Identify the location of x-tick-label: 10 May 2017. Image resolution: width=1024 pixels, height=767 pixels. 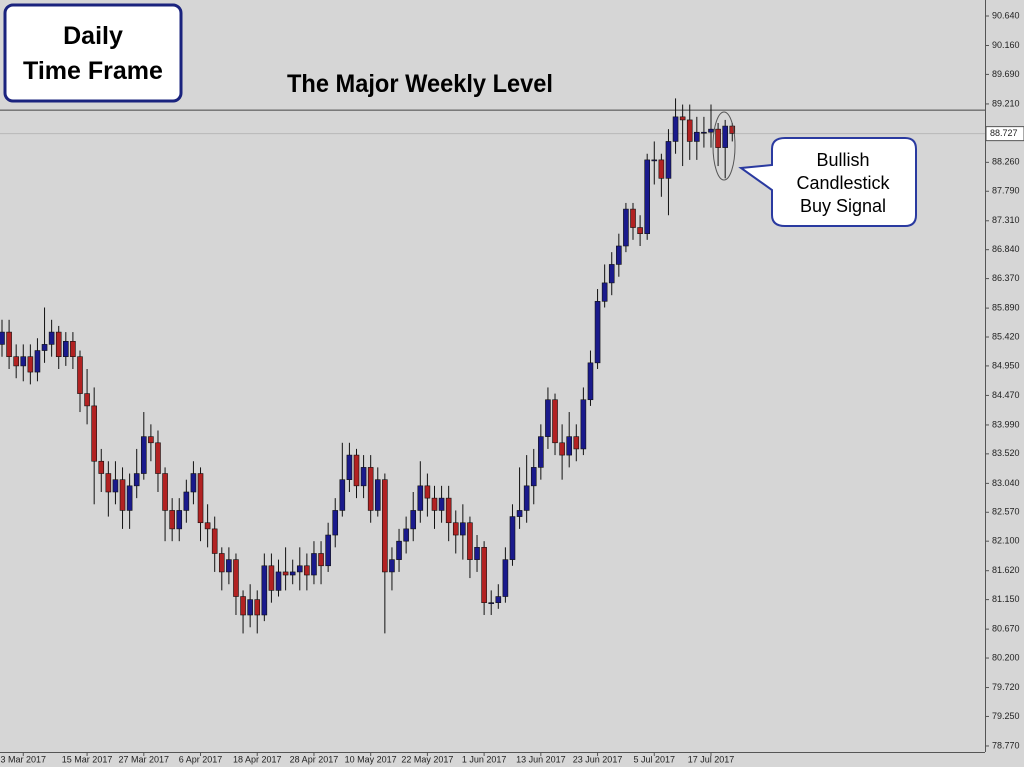
(371, 759).